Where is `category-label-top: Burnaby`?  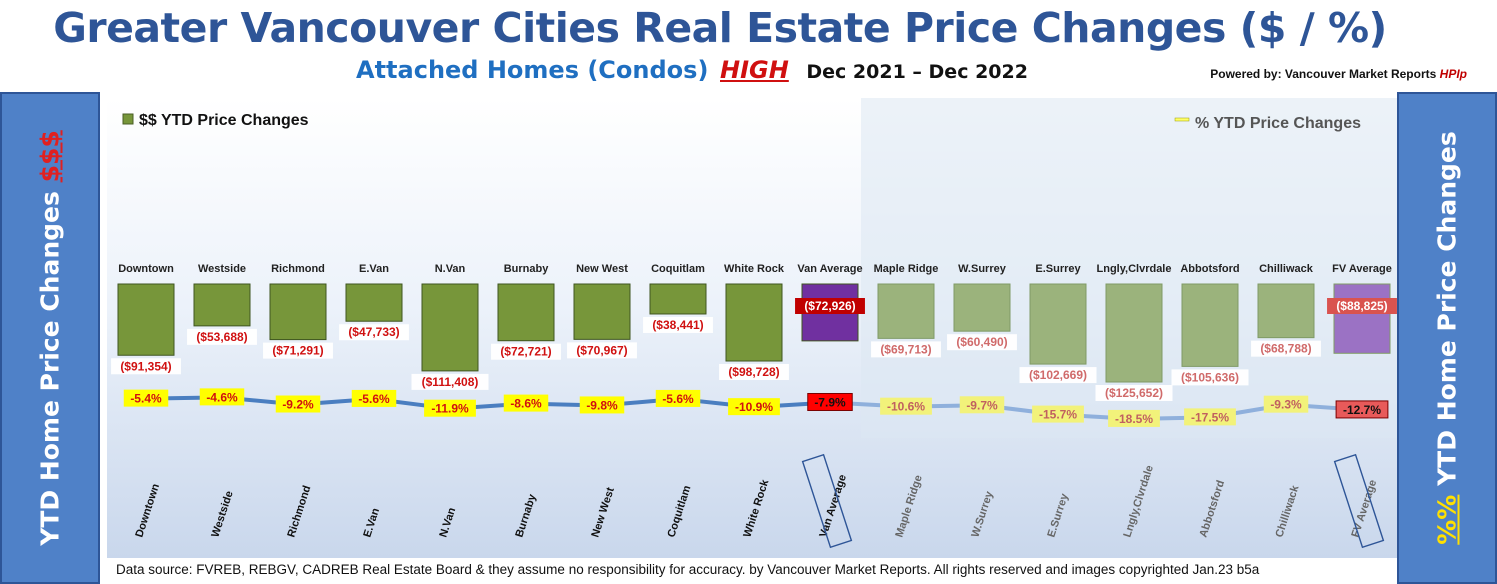
category-label-top: Burnaby is located at coordinates (527, 269).